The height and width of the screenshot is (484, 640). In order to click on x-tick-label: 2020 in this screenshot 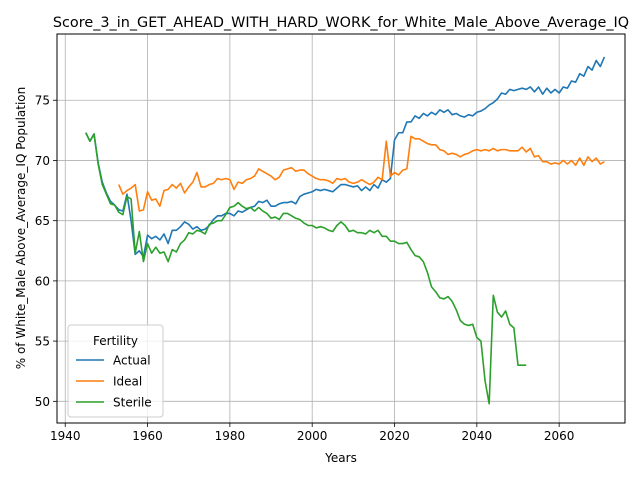, I will do `click(394, 436)`.